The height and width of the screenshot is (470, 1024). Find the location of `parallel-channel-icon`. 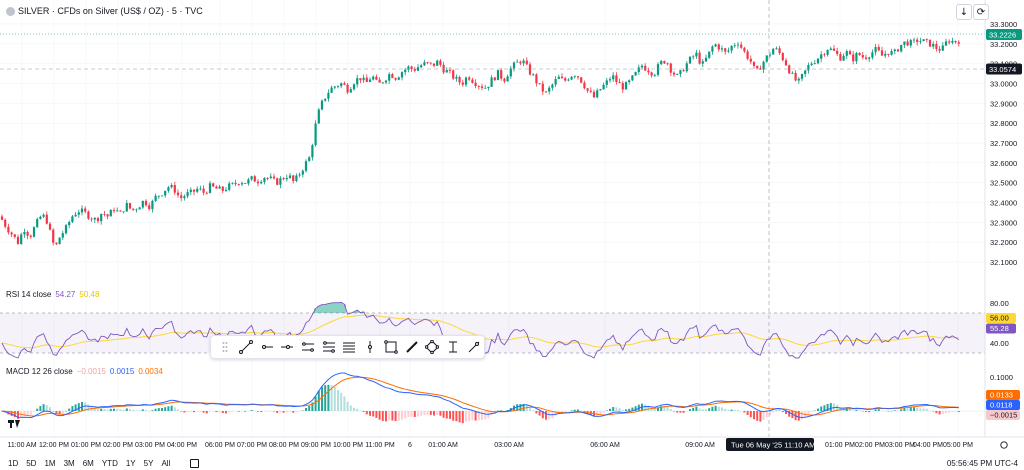

parallel-channel-icon is located at coordinates (308, 347).